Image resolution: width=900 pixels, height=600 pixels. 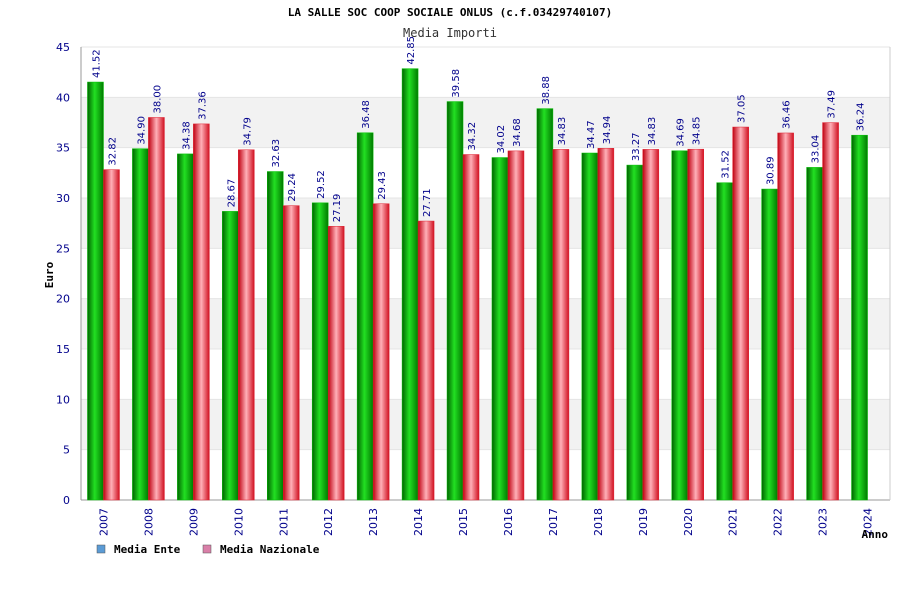 I want to click on bar-media-nazionale-2022, so click(x=785, y=316).